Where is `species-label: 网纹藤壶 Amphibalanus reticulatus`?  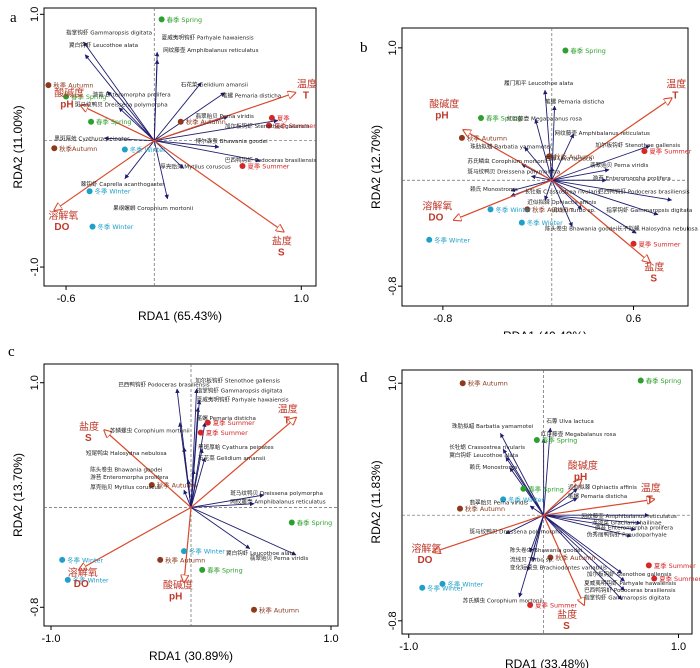 species-label: 网纹藤壶 Amphibalanus reticulatus is located at coordinates (603, 133).